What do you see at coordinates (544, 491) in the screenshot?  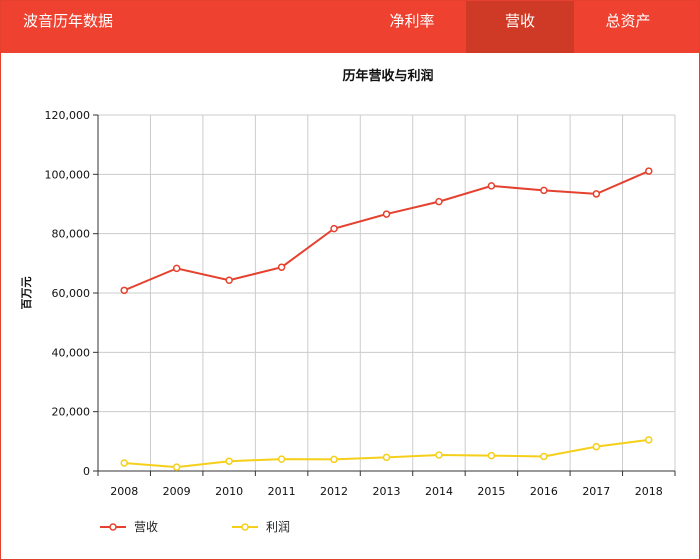 I see `x-tick-label: 2016` at bounding box center [544, 491].